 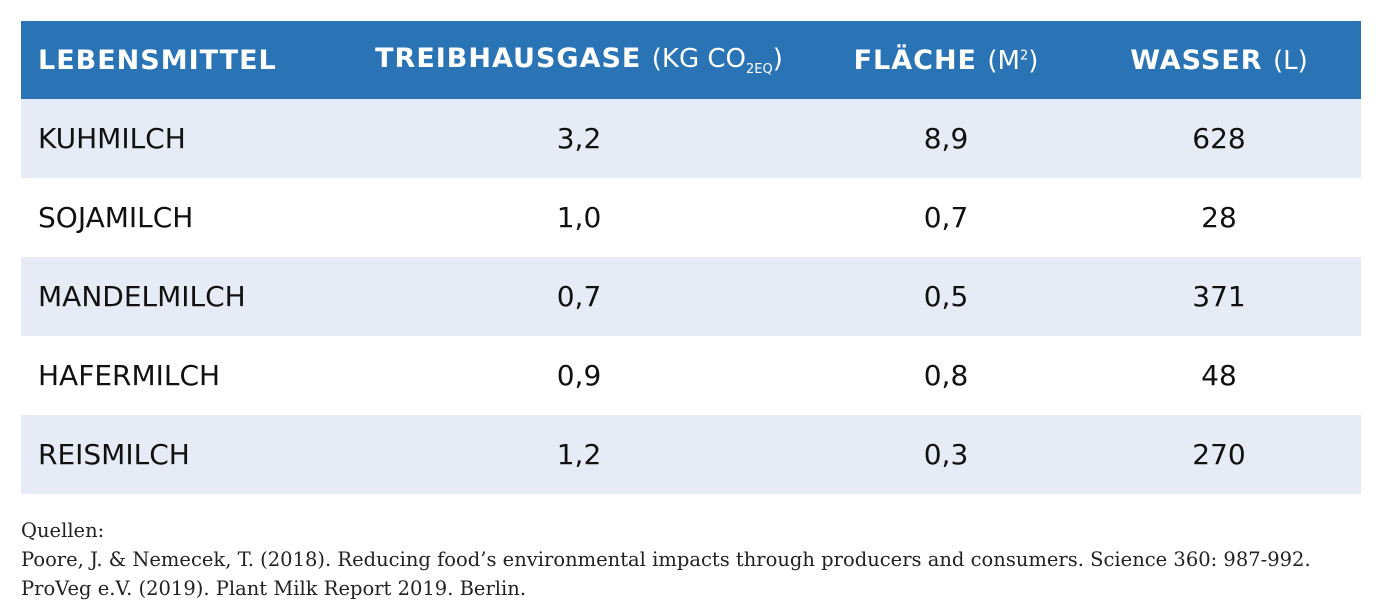 What do you see at coordinates (508, 58) in the screenshot?
I see `header-ghg-label: TREIBHAUSGASE` at bounding box center [508, 58].